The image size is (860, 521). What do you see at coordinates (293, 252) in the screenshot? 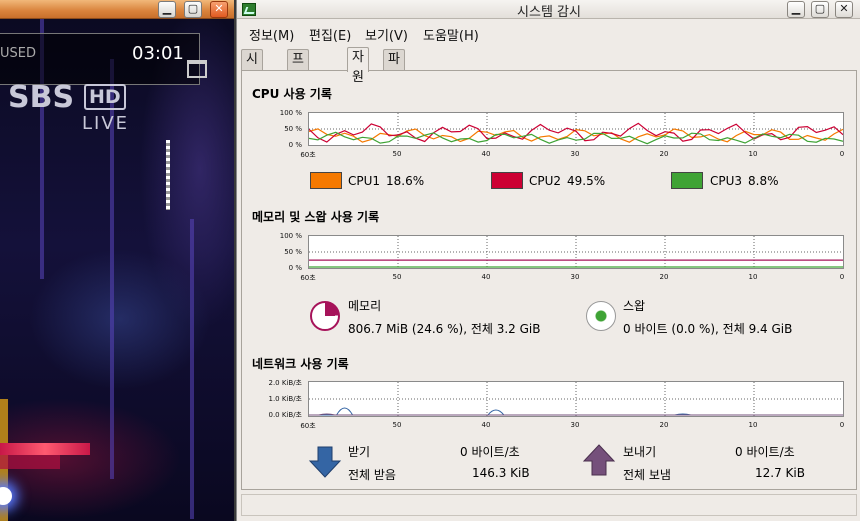
I see `mem-y-tick: 50 %` at bounding box center [293, 252].